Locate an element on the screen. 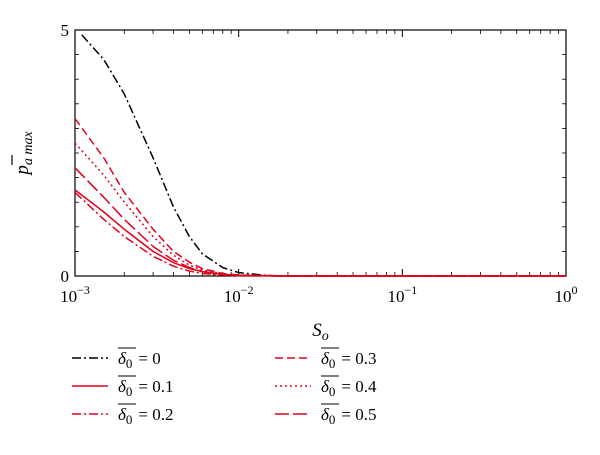 The image size is (600, 455). x-axis-title: So is located at coordinates (320, 332).